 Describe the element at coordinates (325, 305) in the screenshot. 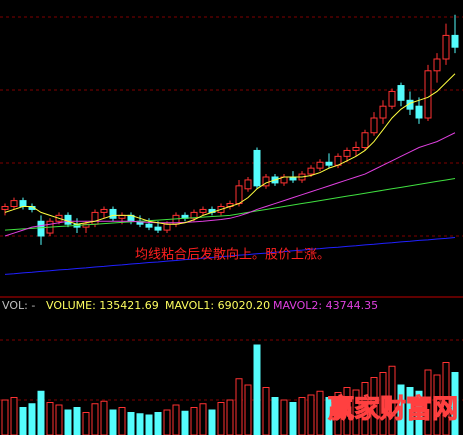

I see `mavol2-text: MAVOL2: 43744.35` at that location.